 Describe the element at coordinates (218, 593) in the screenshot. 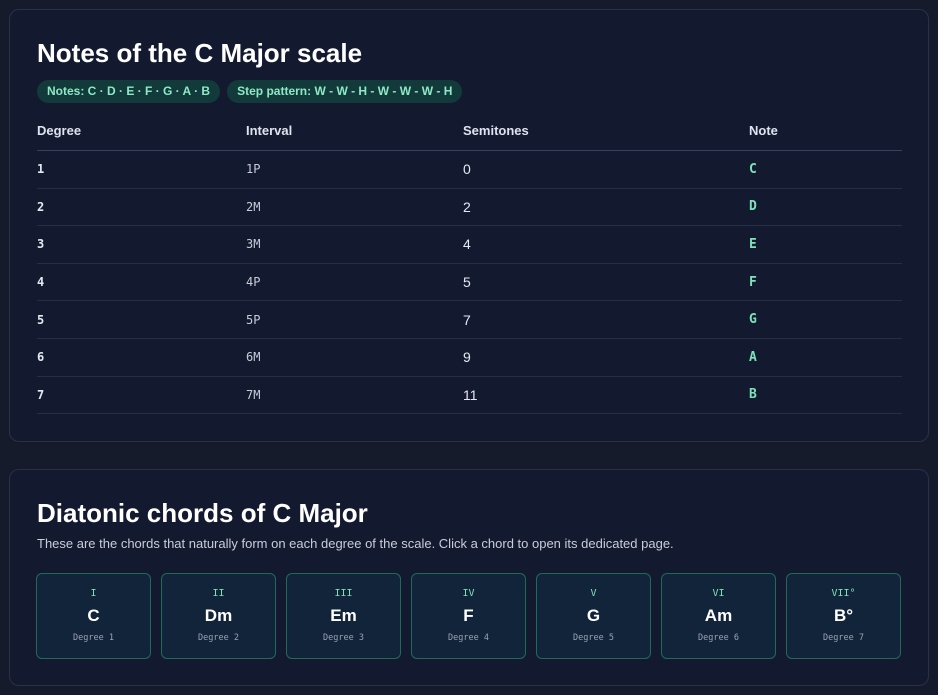

I see `chord-roman-numeral: II` at that location.